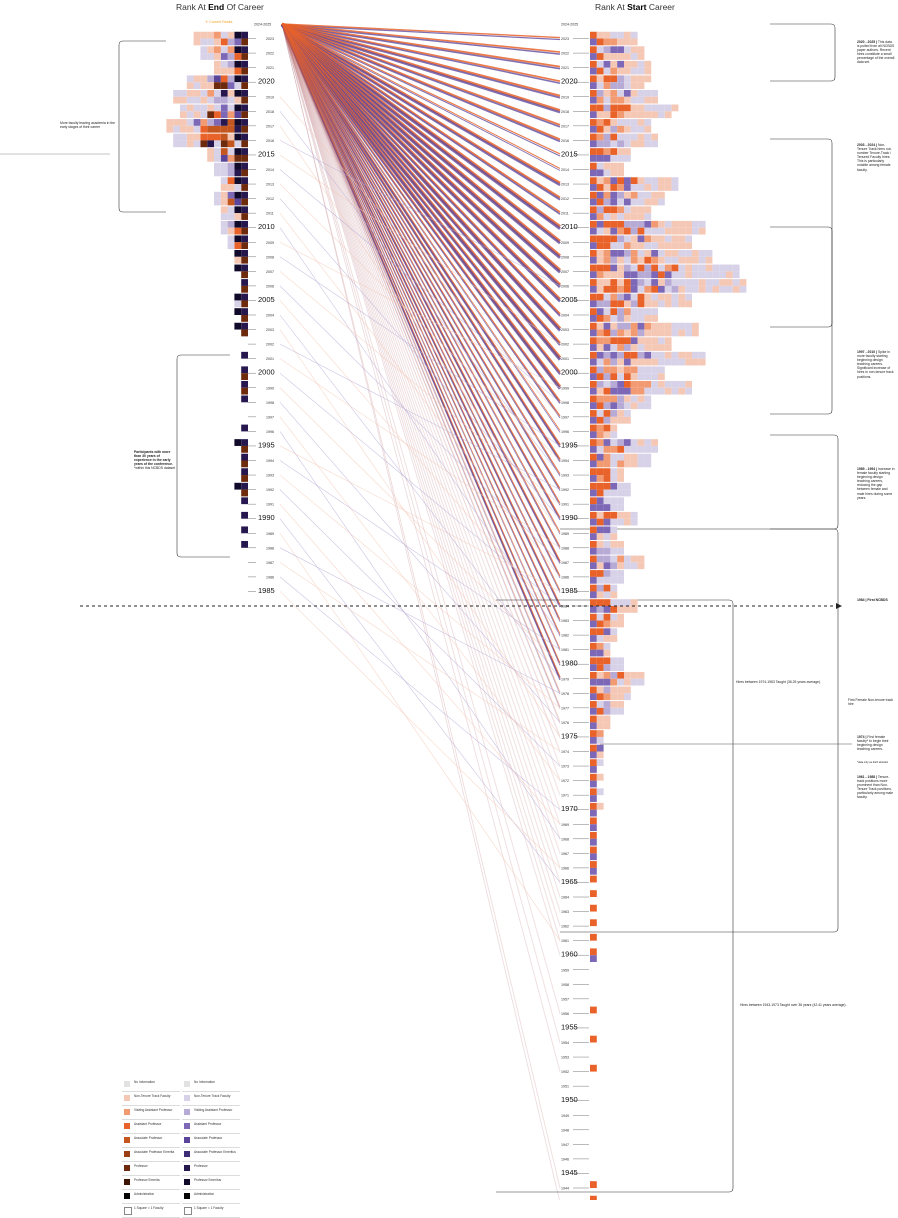  Describe the element at coordinates (615, 896) in the screenshot. I see `bracket-1943-1973` at that location.